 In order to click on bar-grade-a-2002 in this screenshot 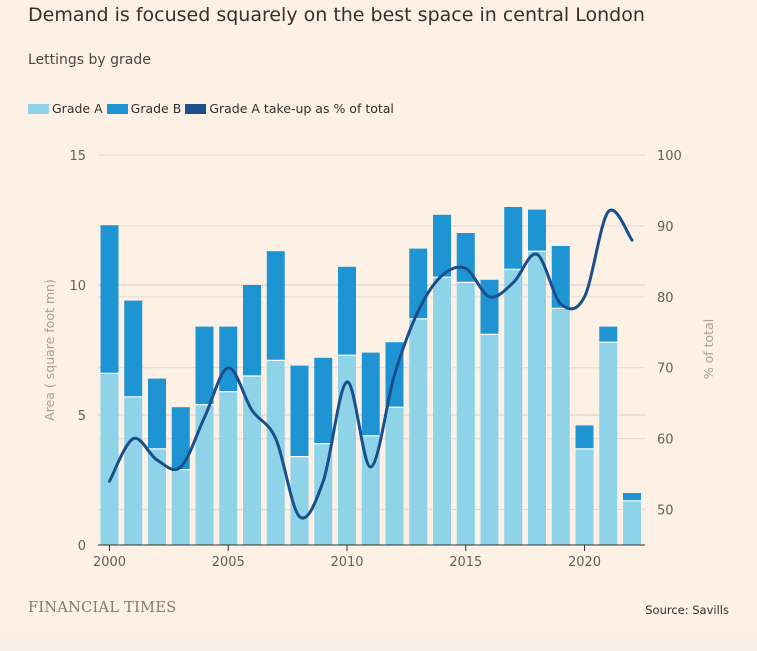, I will do `click(157, 496)`.